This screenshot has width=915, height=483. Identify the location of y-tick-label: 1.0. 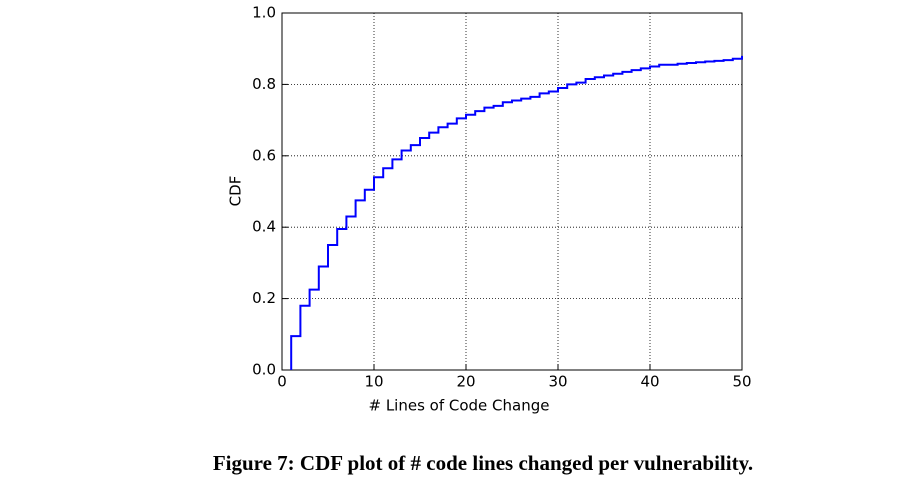
(264, 13).